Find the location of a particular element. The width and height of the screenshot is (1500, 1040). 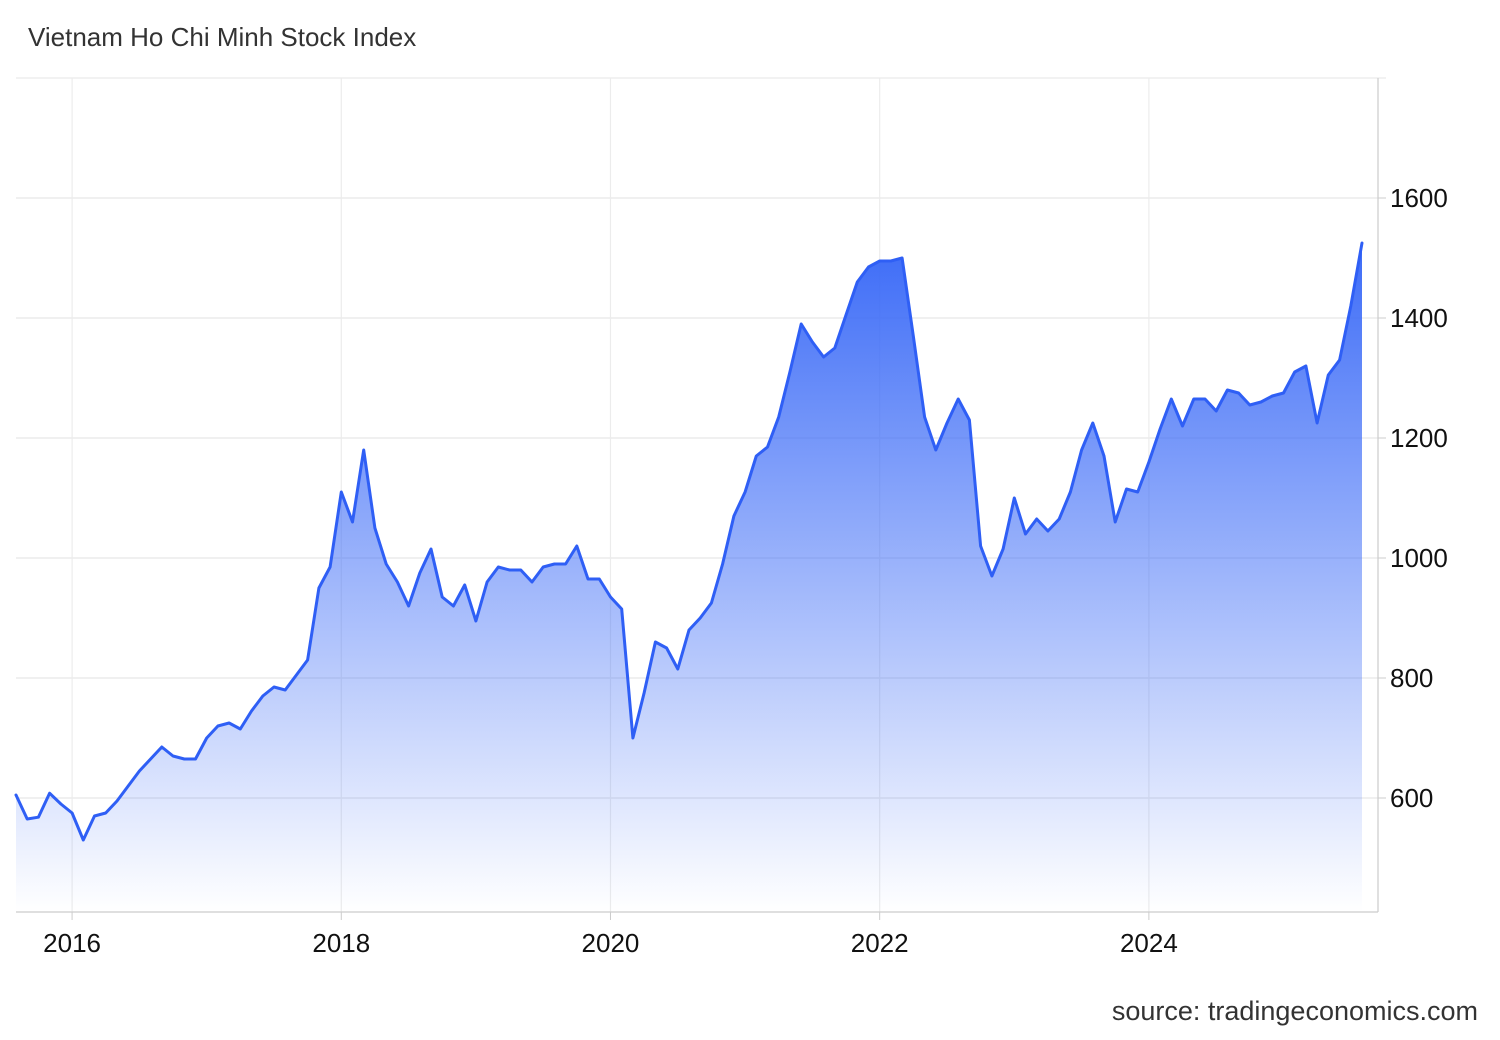

y-tick-label-600: 600 is located at coordinates (1411, 798).